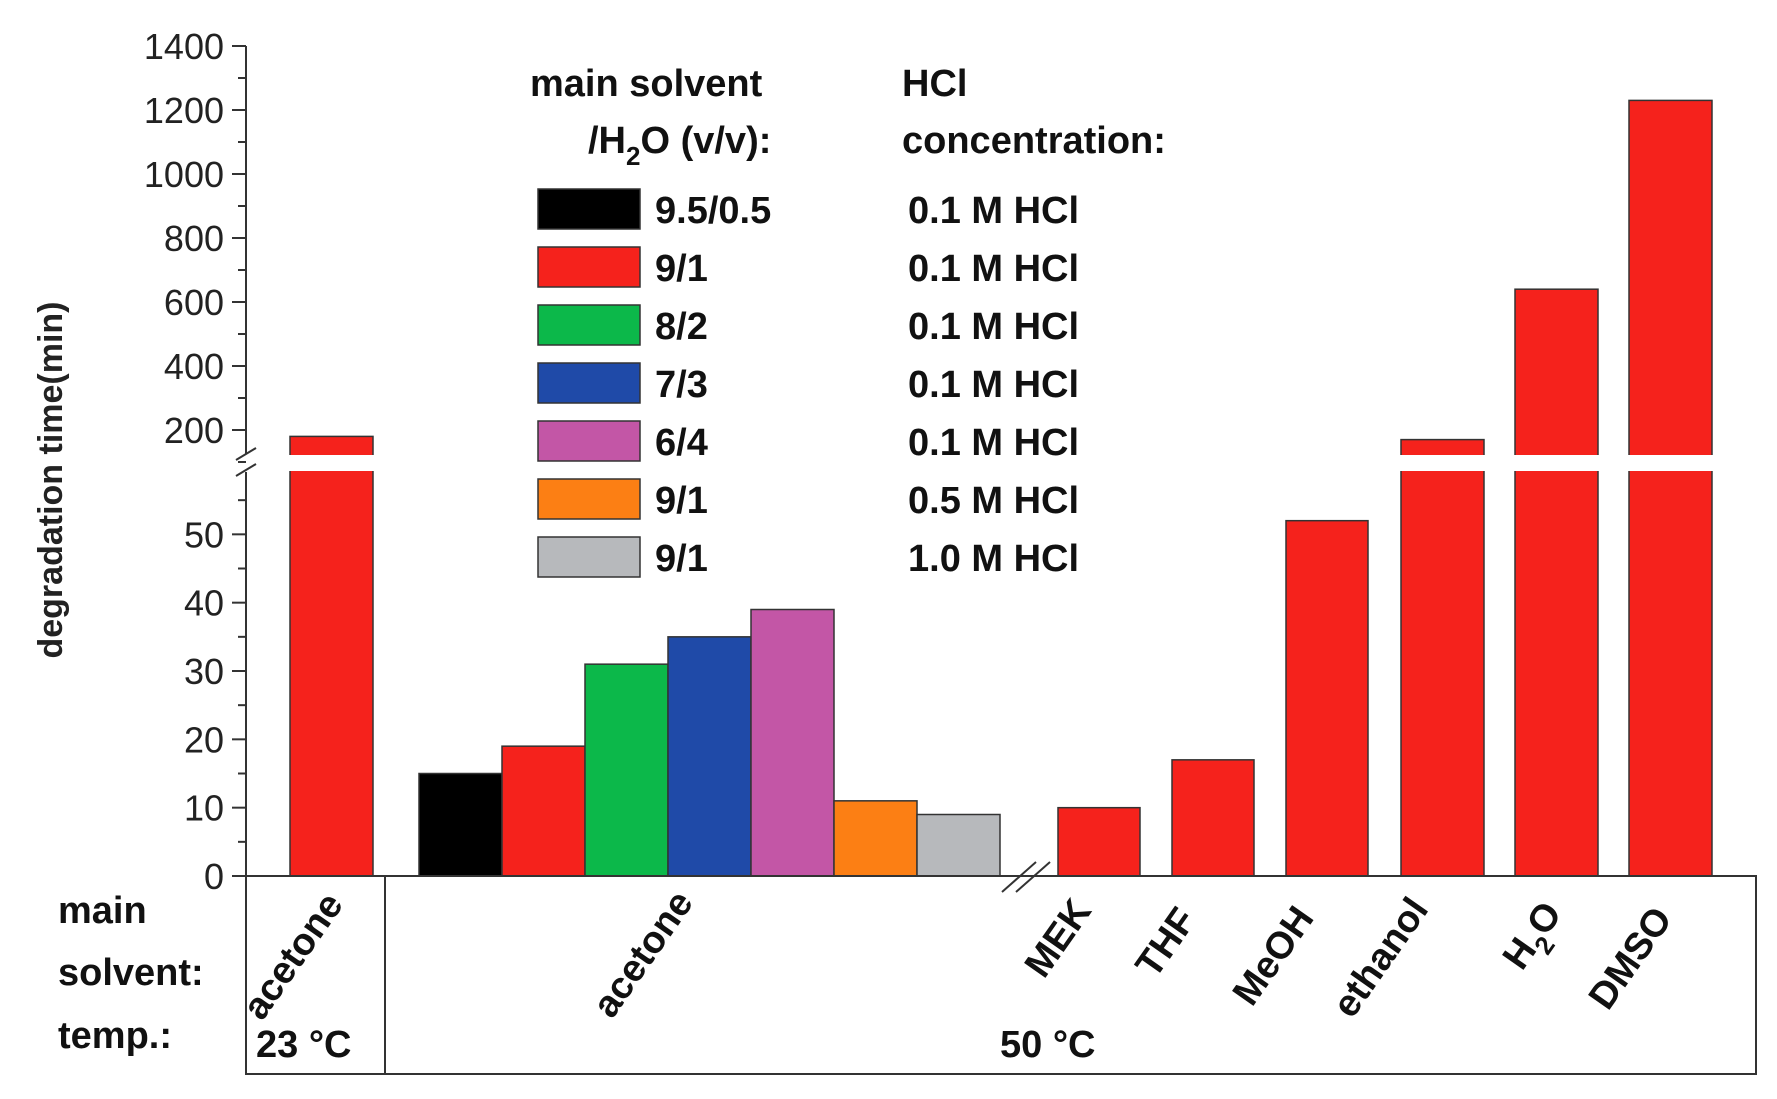 The image size is (1777, 1099). I want to click on row-label-temp: temp.:, so click(115, 1036).